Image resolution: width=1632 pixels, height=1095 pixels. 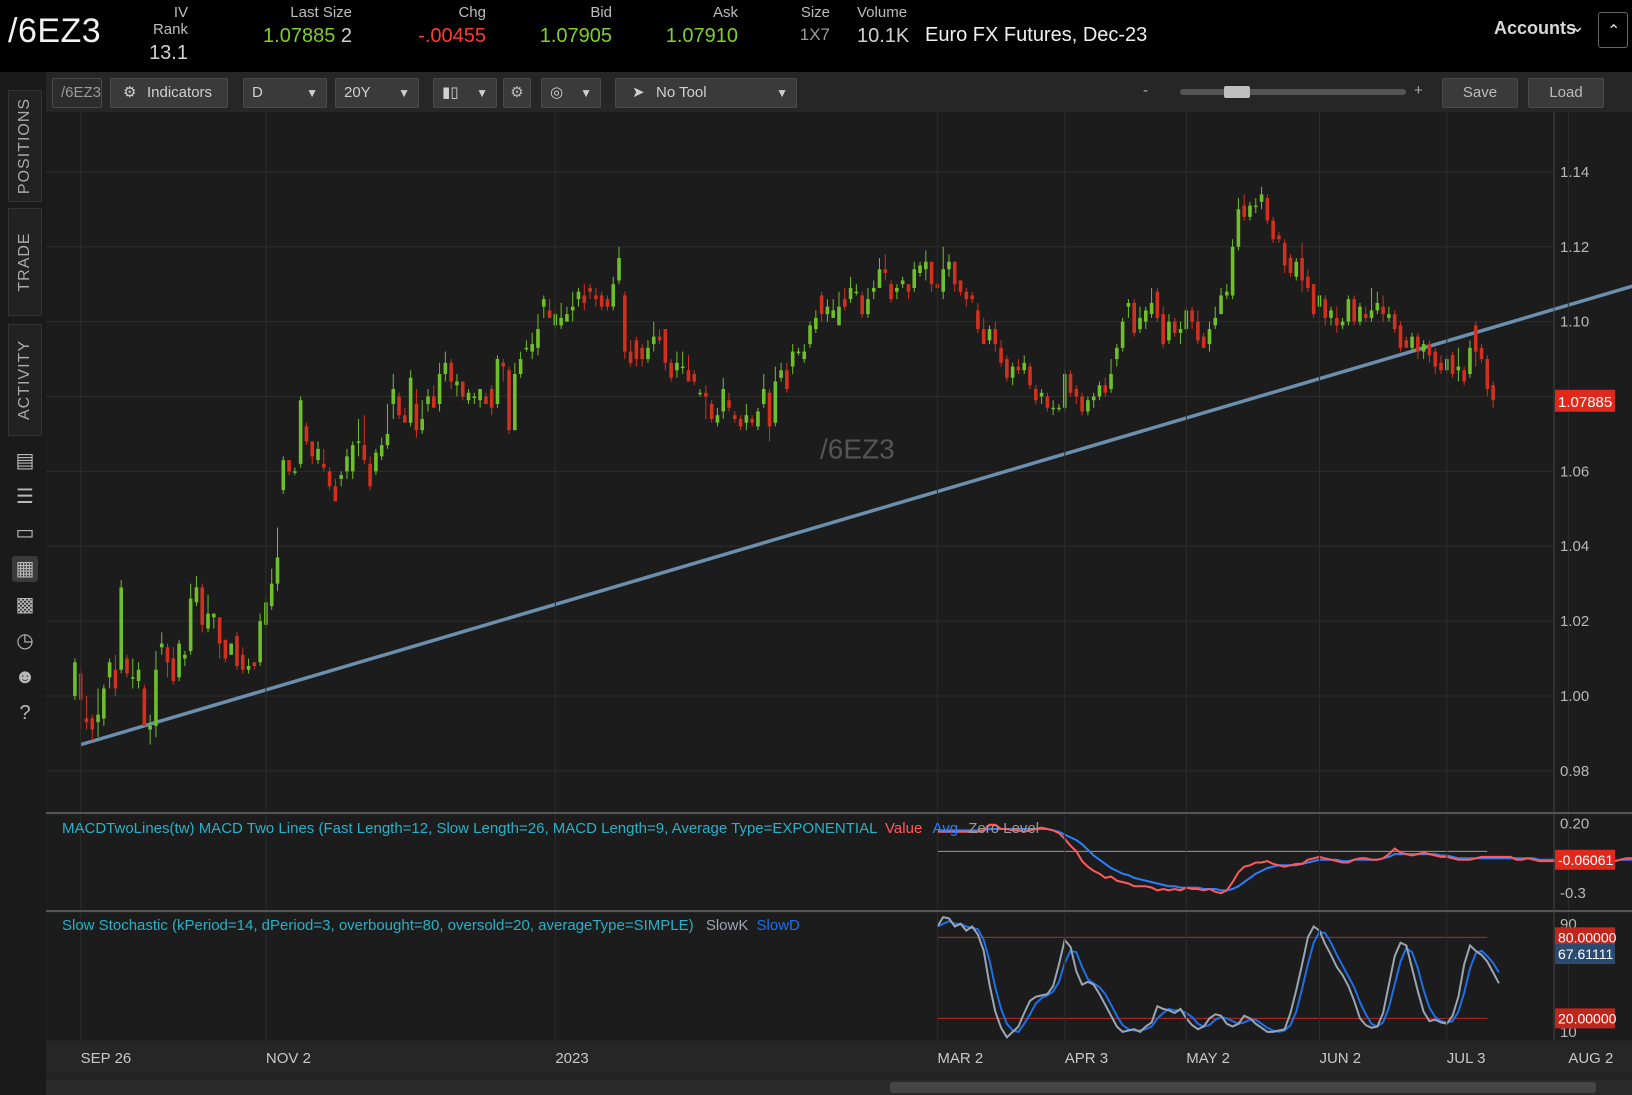 I want to click on symbol-input: /6EZ3, so click(x=77, y=93).